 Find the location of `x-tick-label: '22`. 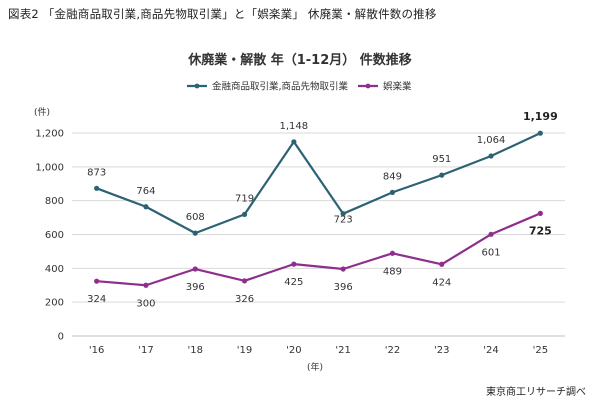

x-tick-label: '22 is located at coordinates (392, 350).